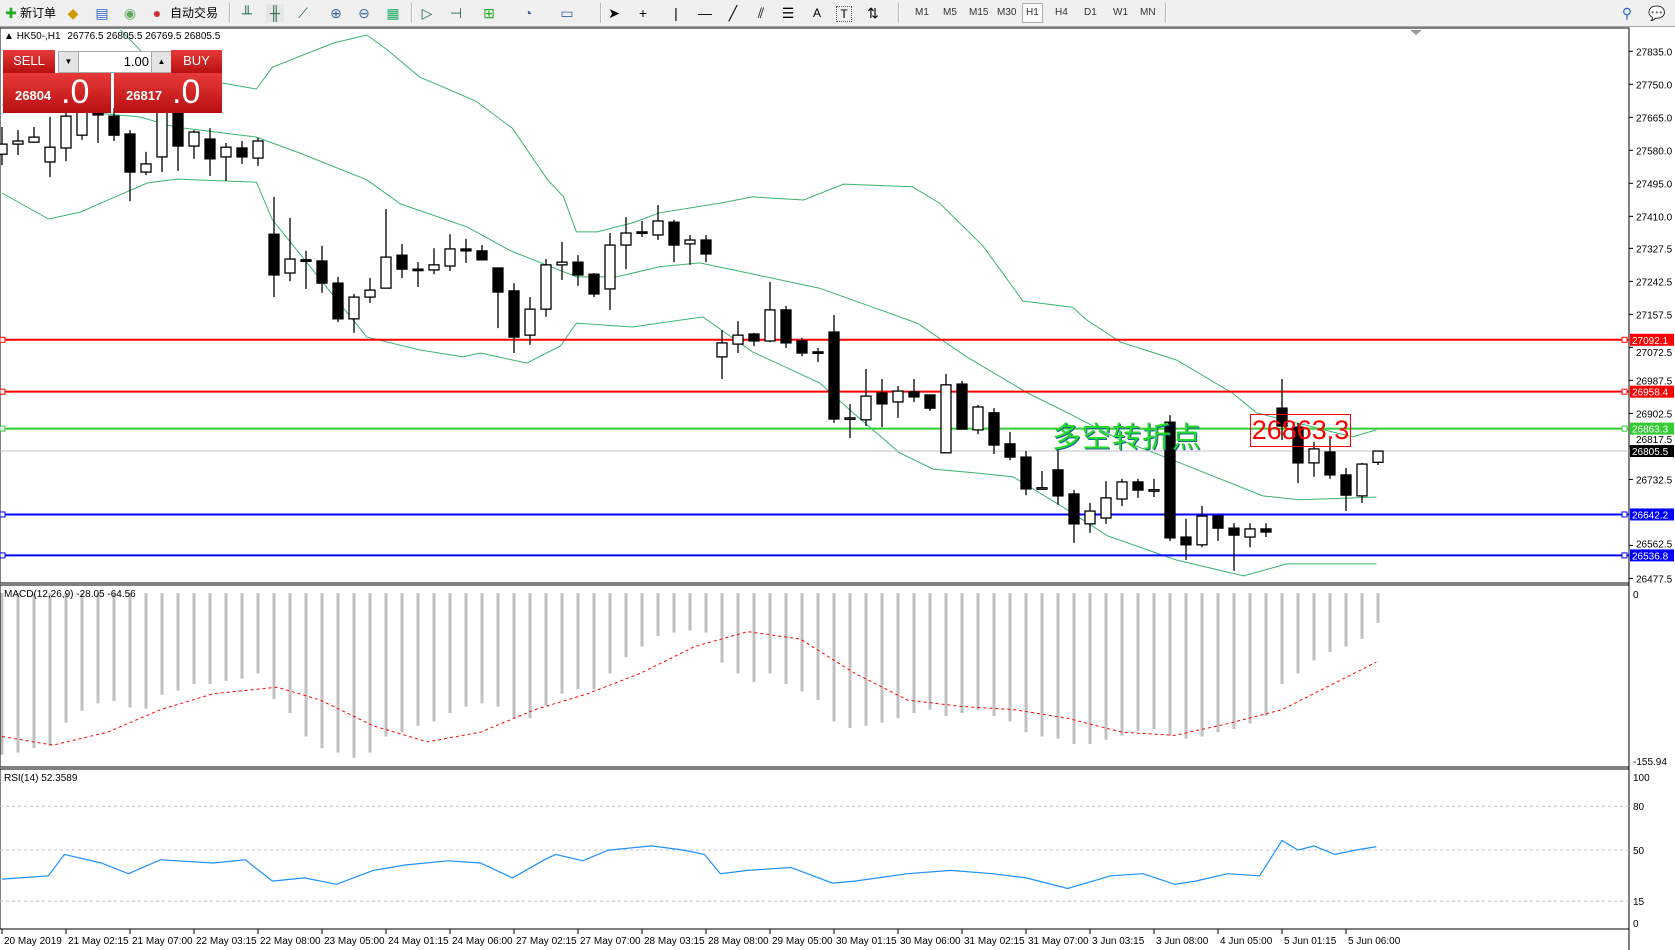 This screenshot has height=950, width=1675. Describe the element at coordinates (1300, 430) in the screenshot. I see `price-label-annotation: 26863.3` at that location.